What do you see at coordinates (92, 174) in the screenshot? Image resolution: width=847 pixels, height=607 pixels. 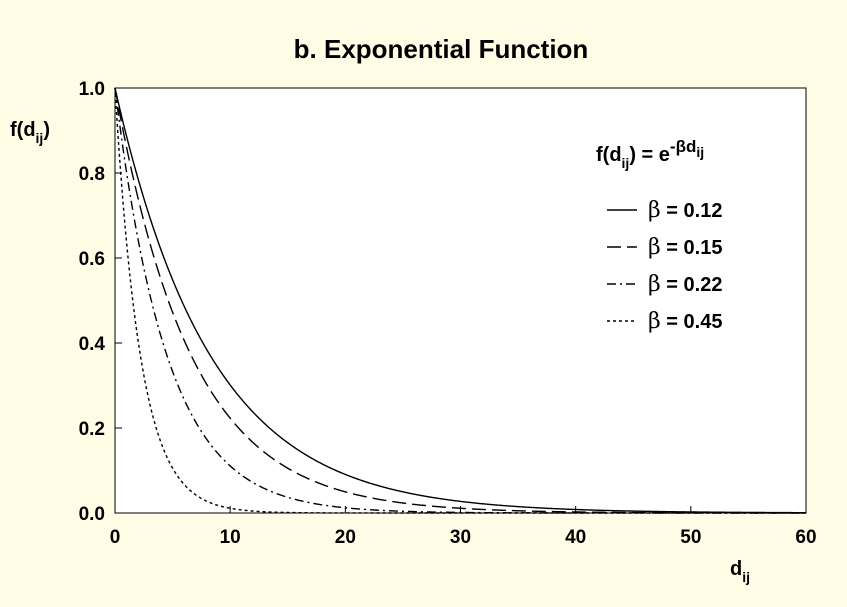 I see `y-tick-label: 0.8` at bounding box center [92, 174].